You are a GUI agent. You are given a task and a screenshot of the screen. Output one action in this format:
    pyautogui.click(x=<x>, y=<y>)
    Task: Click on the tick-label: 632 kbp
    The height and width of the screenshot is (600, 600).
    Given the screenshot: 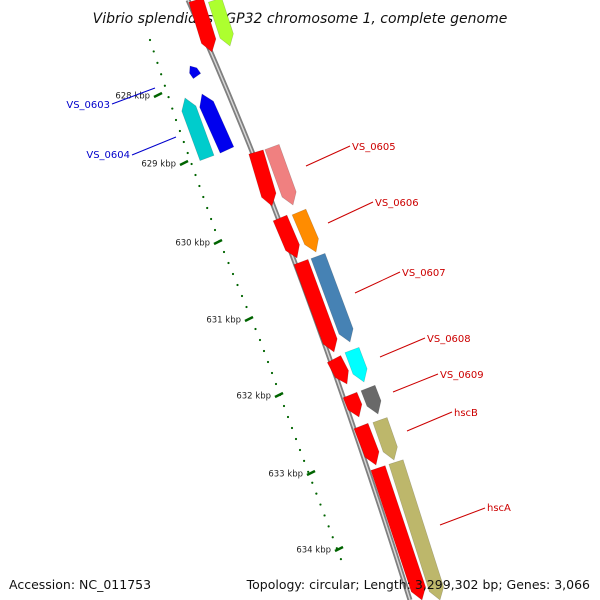 What is the action you would take?
    pyautogui.click(x=253, y=397)
    